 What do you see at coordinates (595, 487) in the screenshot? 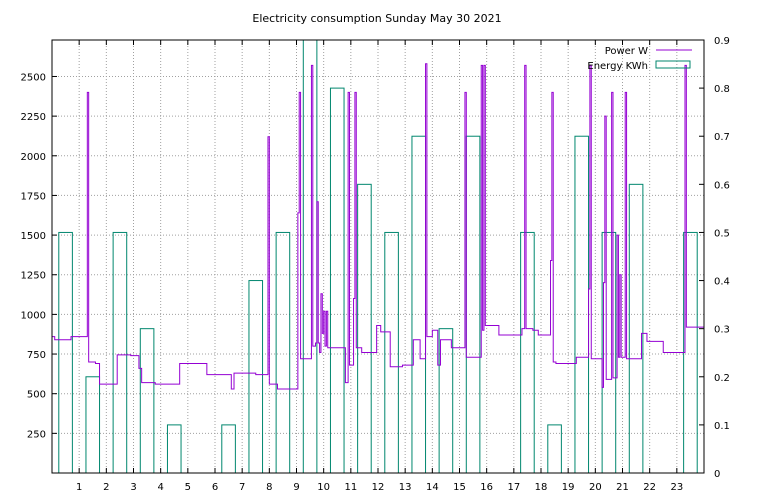
I see `x-tick-label: 20` at bounding box center [595, 487].